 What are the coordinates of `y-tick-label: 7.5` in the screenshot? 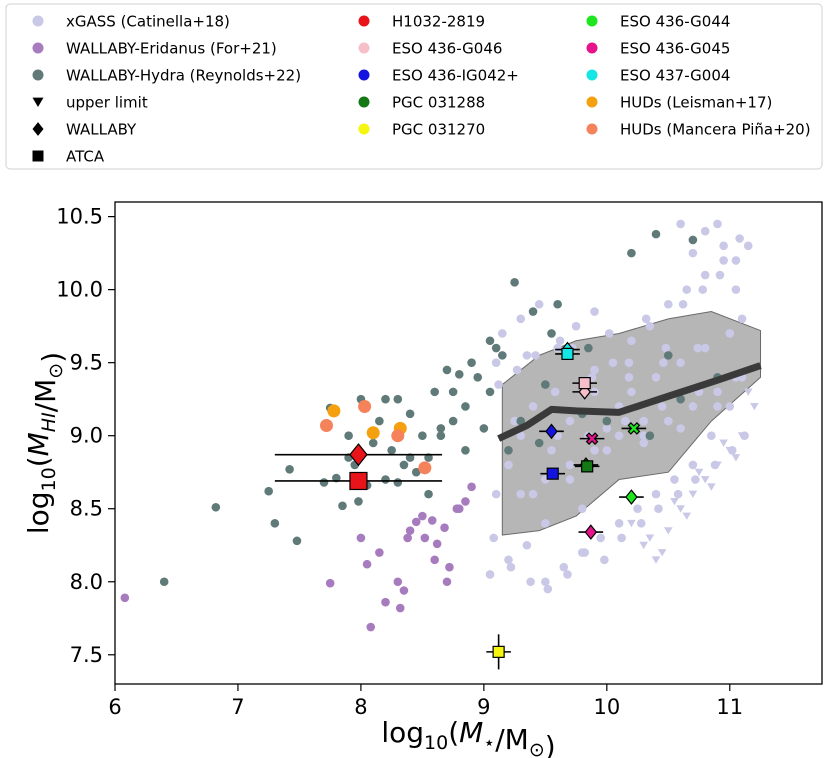 It's located at (86, 655).